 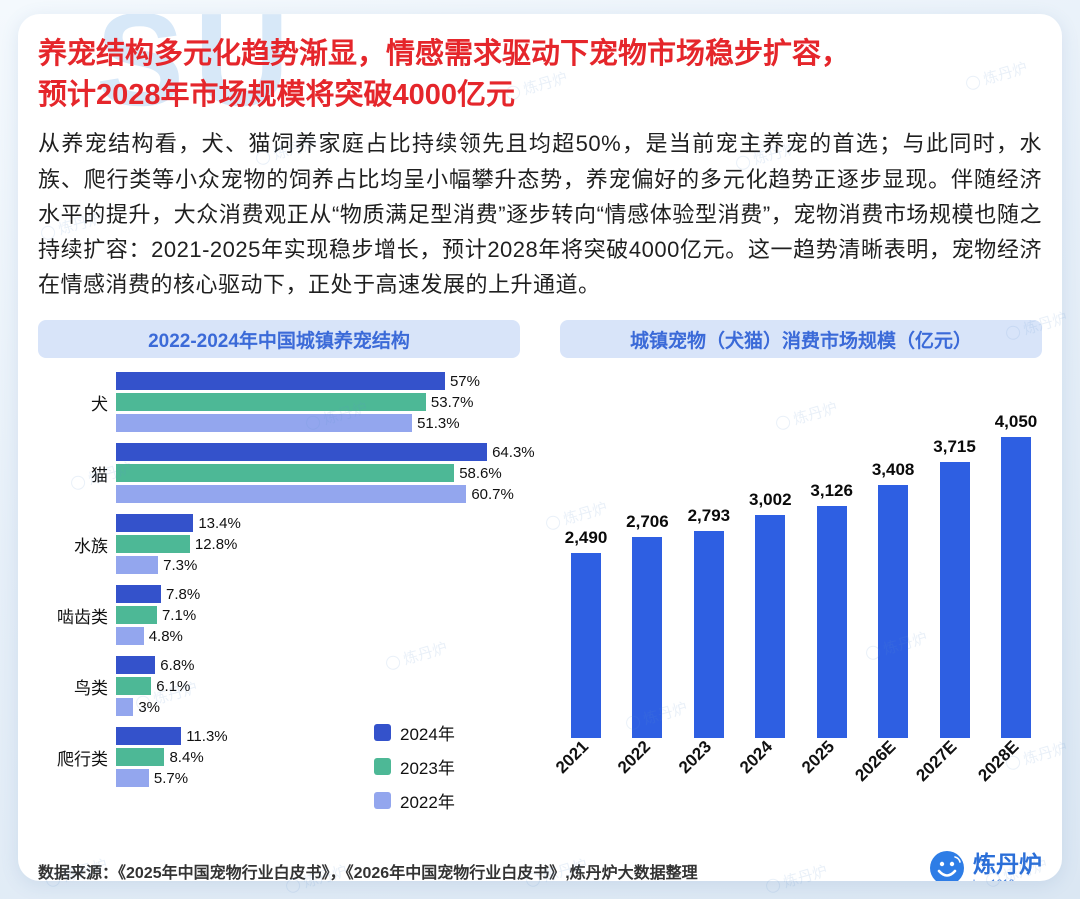 What do you see at coordinates (277, 95) in the screenshot?
I see `page-title-line2: 预计2028年市场规模将突破4000亿元` at bounding box center [277, 95].